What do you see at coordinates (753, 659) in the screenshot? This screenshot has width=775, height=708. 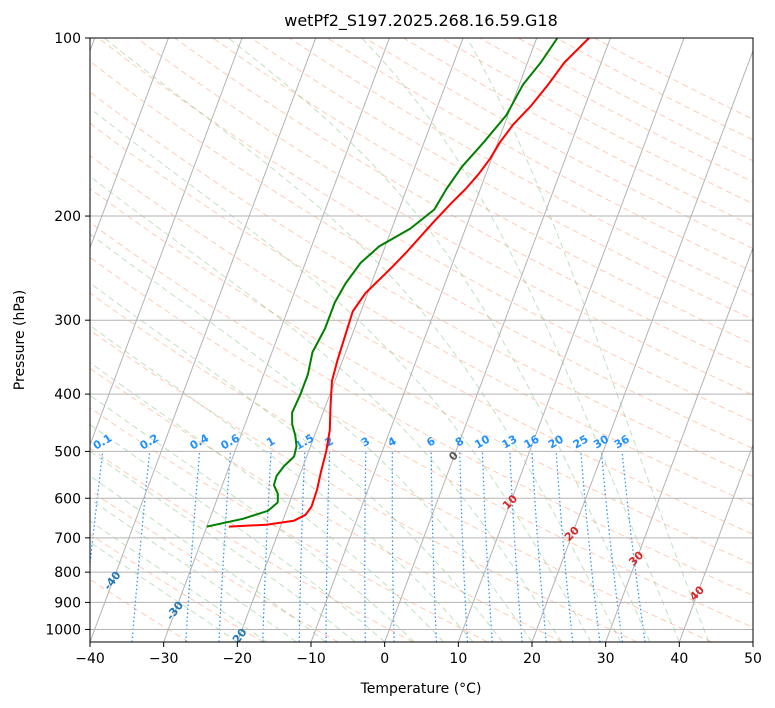 I see `x-tick-label: 50` at bounding box center [753, 659].